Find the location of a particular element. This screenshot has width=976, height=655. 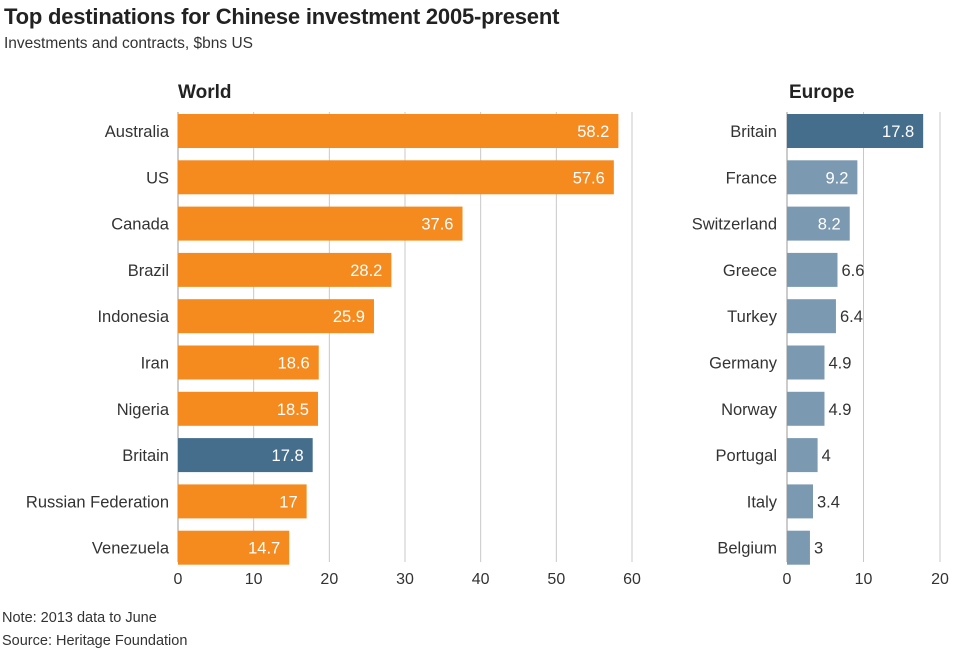

world-category-label: Brazil is located at coordinates (148, 271).